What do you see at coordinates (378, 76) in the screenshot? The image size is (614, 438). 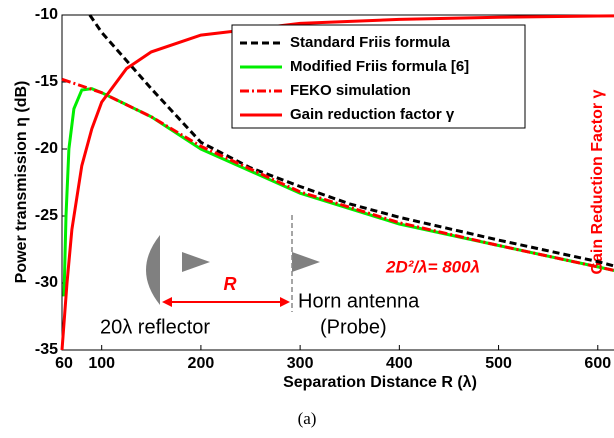 I see `legend-box` at bounding box center [378, 76].